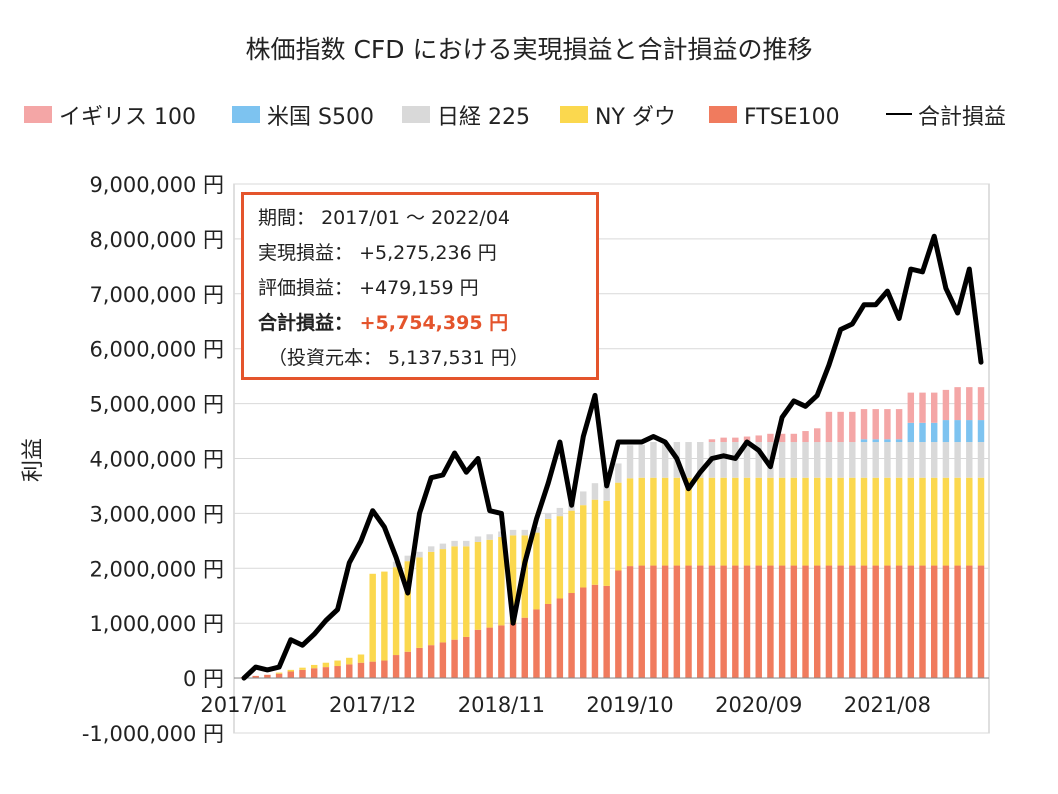 This screenshot has height=794, width=1058. What do you see at coordinates (792, 117) in the screenshot?
I see `legend-label: FTSE100` at bounding box center [792, 117].